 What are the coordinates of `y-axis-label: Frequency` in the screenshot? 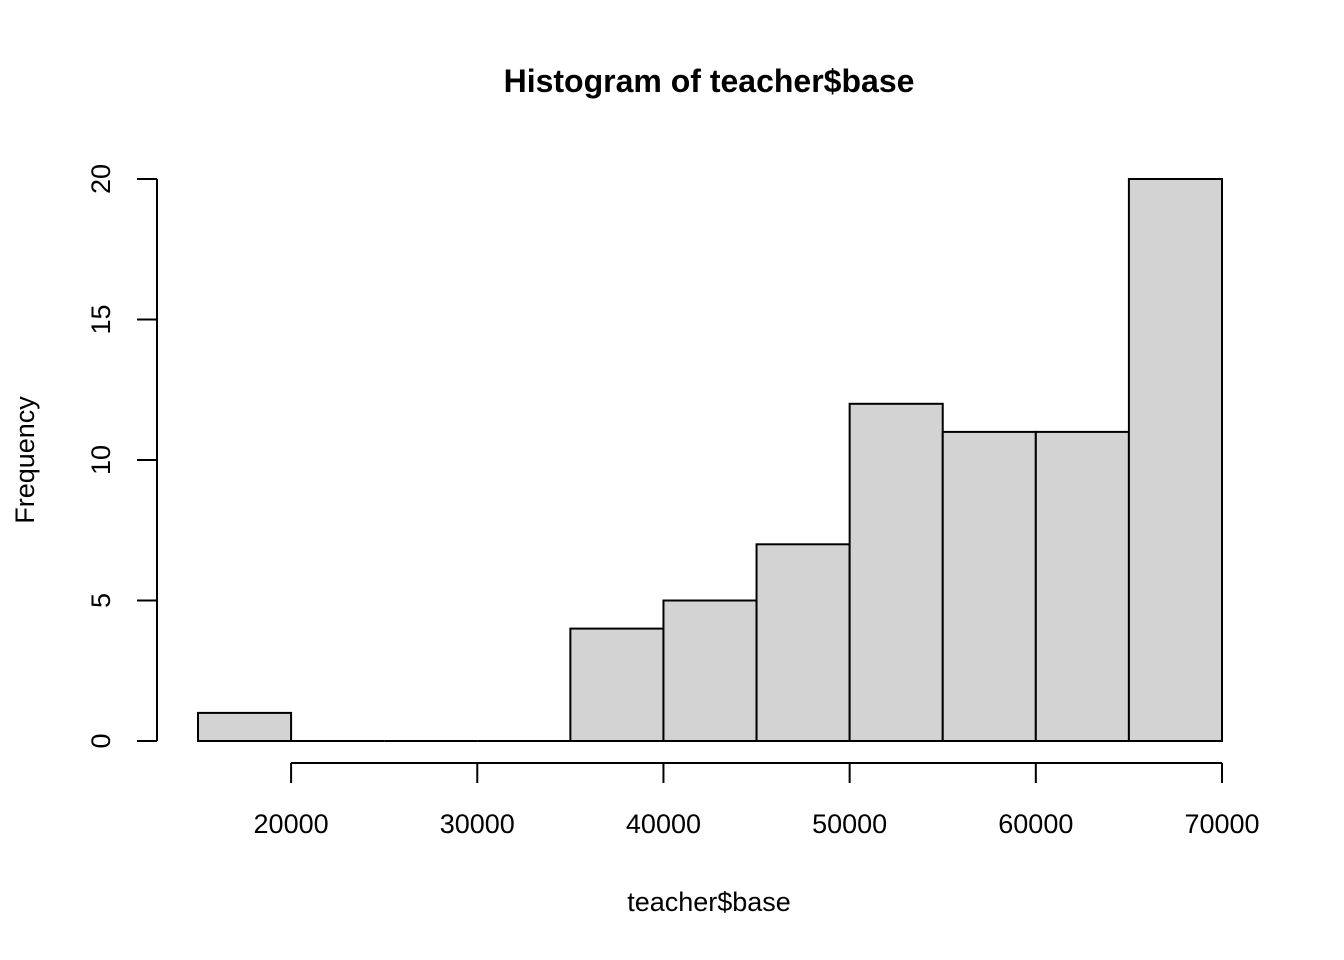 It's located at (25, 460).